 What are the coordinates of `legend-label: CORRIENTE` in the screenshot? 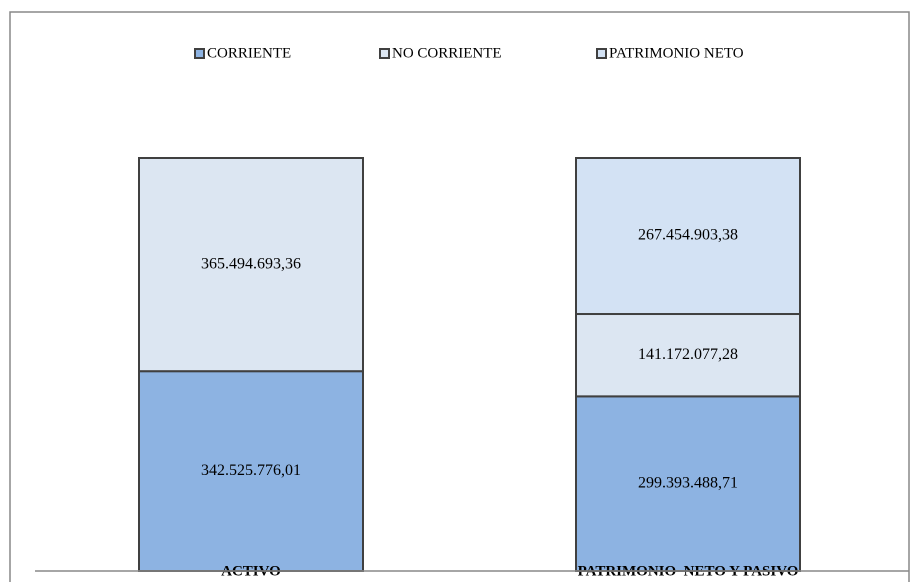 It's located at (249, 53).